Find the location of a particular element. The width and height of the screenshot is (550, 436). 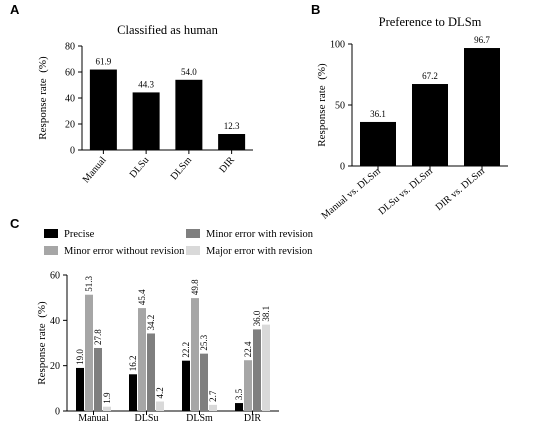

data-label: 3.5 is located at coordinates (239, 394).